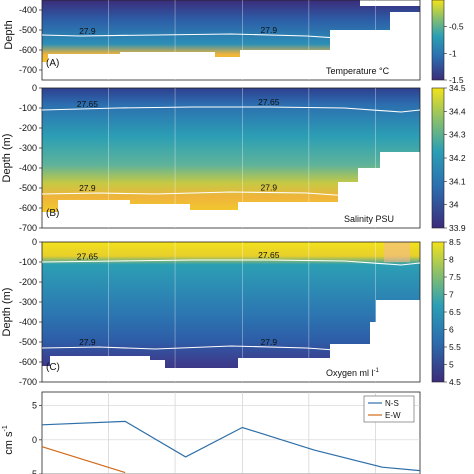 The height and width of the screenshot is (474, 474). What do you see at coordinates (30, 158) in the screenshot?
I see `panel-b-y-ticks: 0 -100 -200 -300 -400 -500 -600 -700` at bounding box center [30, 158].